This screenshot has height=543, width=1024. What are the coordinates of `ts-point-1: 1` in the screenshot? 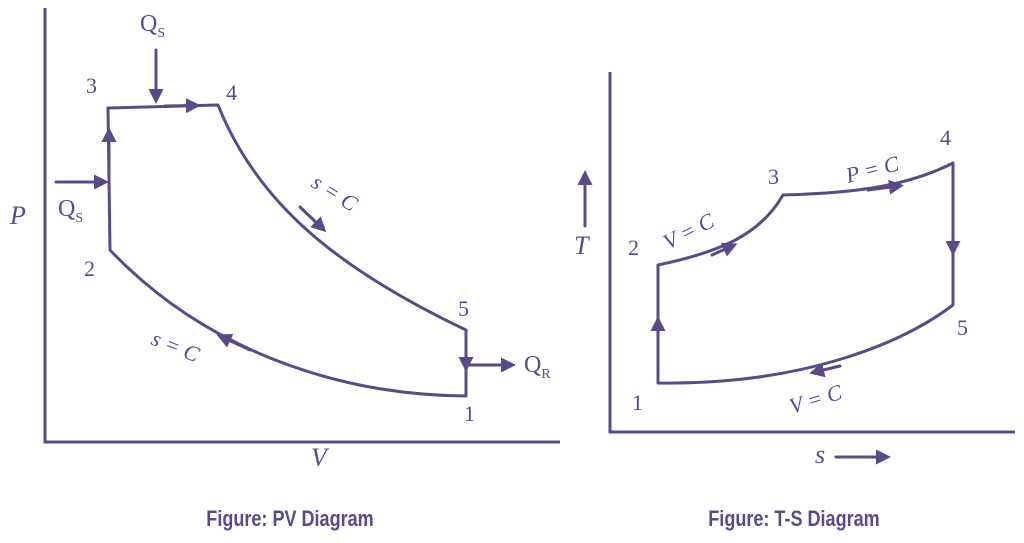 It's located at (637, 402).